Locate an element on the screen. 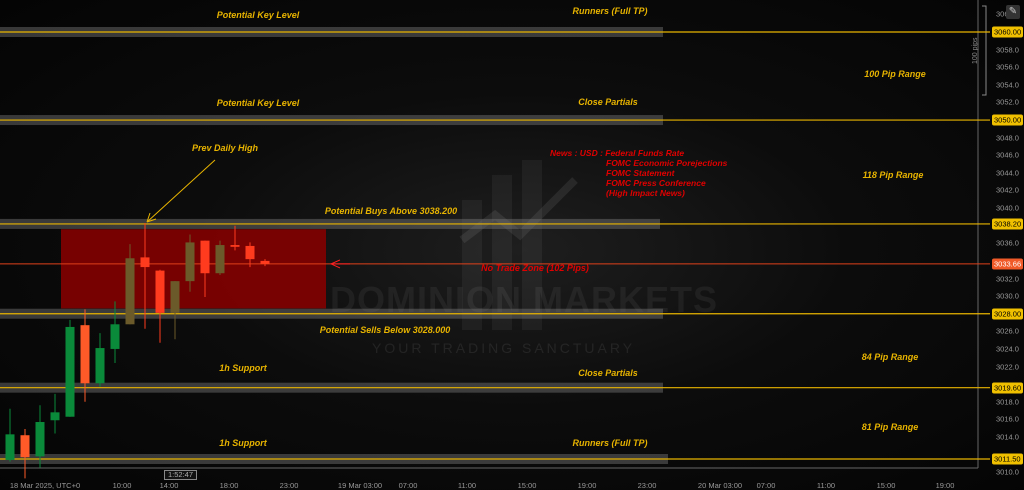 The height and width of the screenshot is (490, 1024). y-tick-label: 3030.0 is located at coordinates (1007, 296).